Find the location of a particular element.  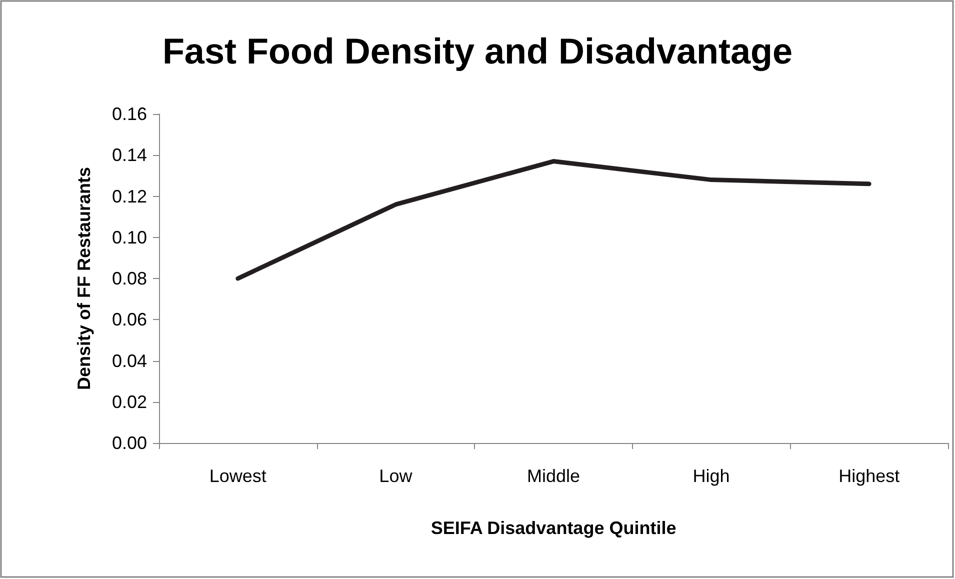

y-tick-label: 0.06 is located at coordinates (129, 320).